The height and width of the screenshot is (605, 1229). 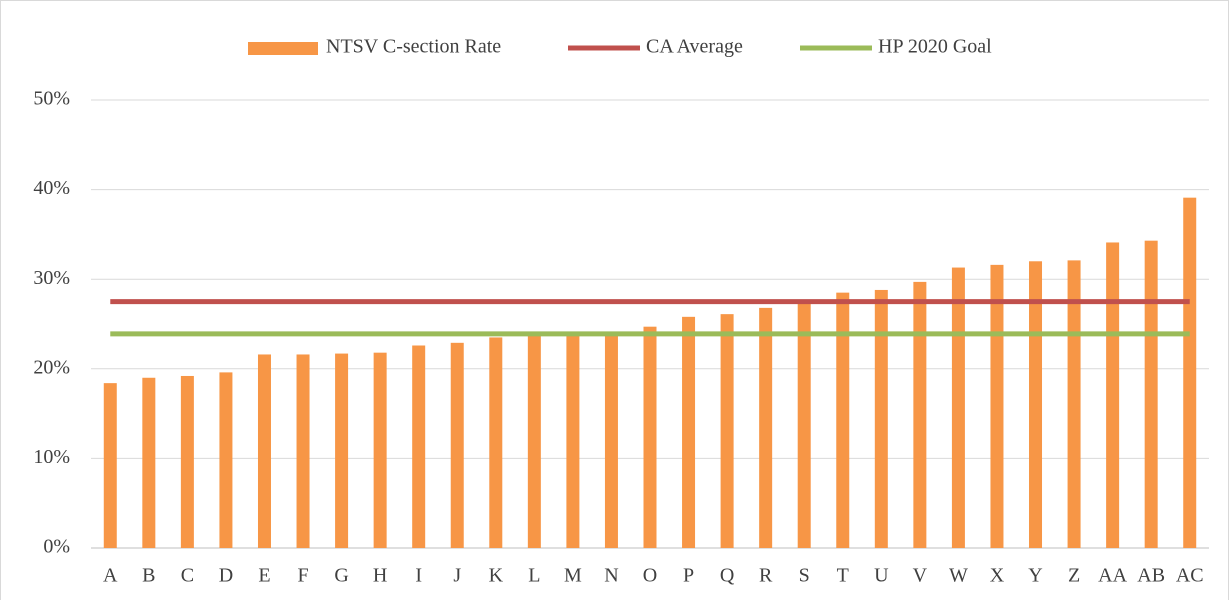 I want to click on x-tick-label: A, so click(x=110, y=576).